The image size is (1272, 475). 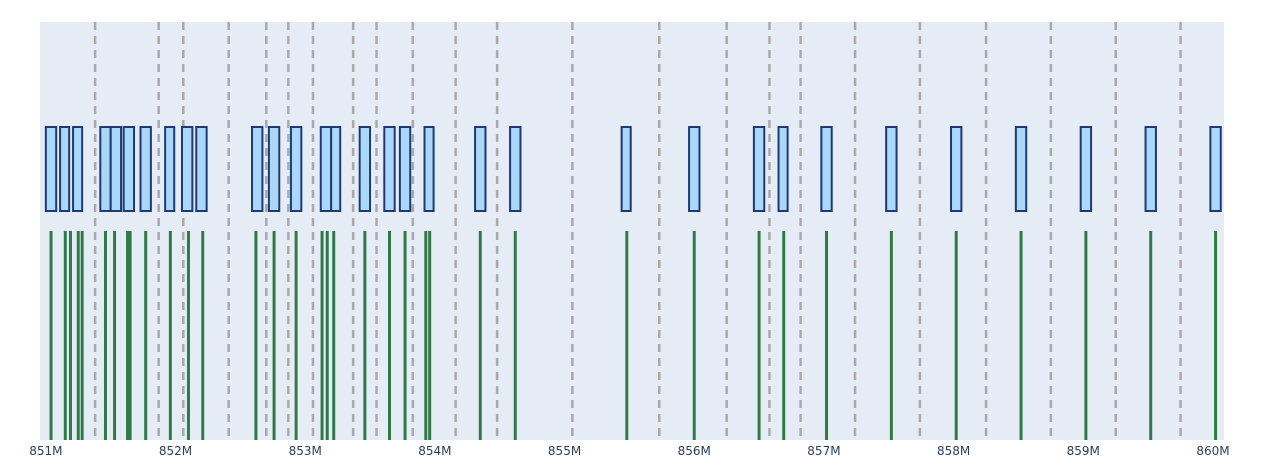 What do you see at coordinates (305, 451) in the screenshot?
I see `x-tick-label: 853M` at bounding box center [305, 451].